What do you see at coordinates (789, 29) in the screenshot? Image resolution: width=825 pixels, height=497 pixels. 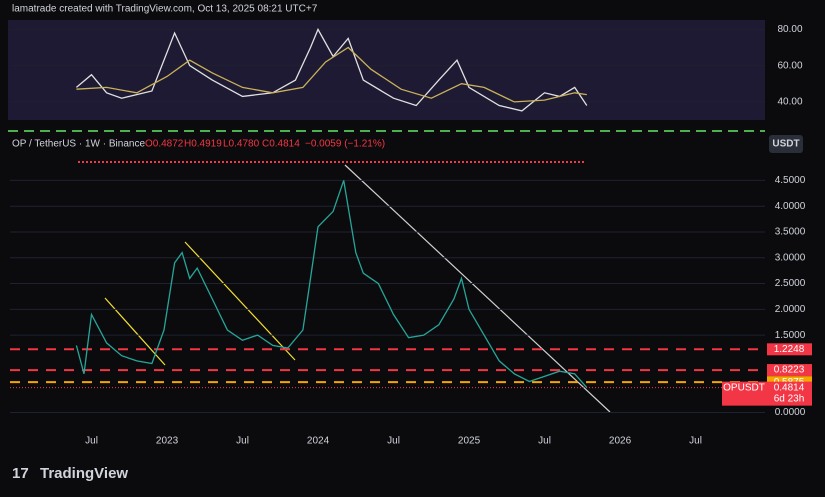 I see `y-tick-label: 80.00` at bounding box center [789, 29].